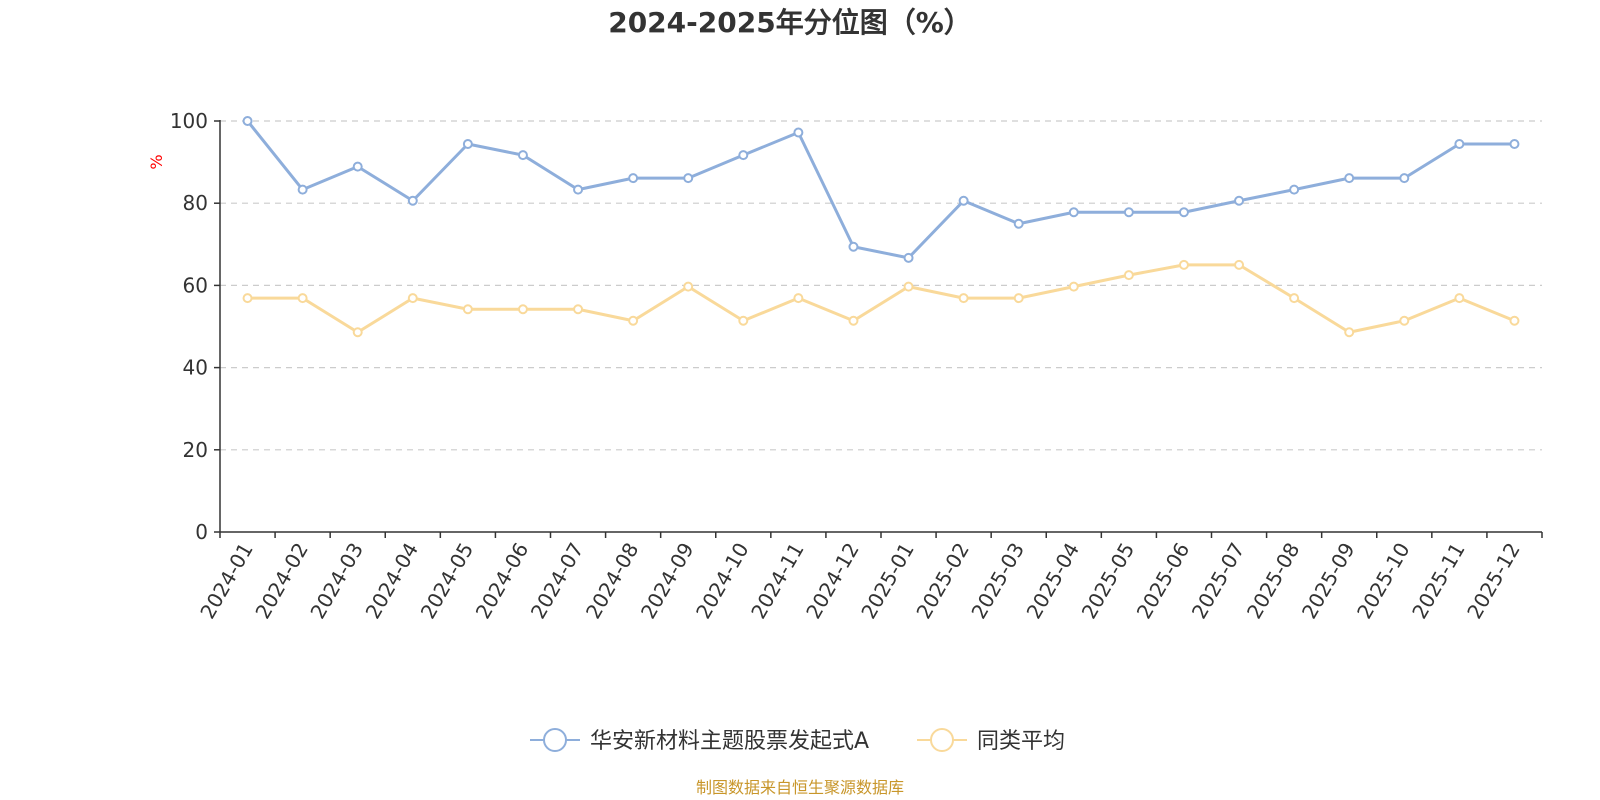 The height and width of the screenshot is (800, 1600). Describe the element at coordinates (1438, 581) in the screenshot. I see `x-tick-label-2025-11: 2025-11` at that location.